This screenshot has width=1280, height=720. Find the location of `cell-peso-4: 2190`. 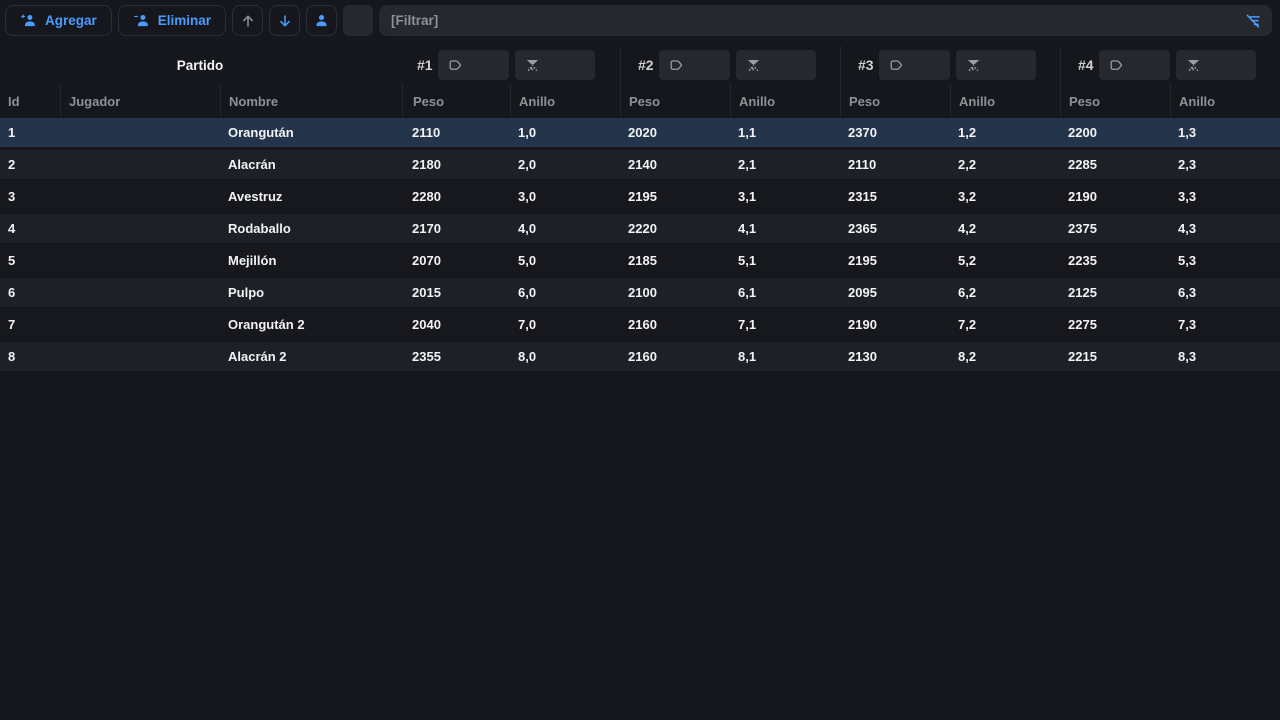

cell-peso-4: 2190 is located at coordinates (1082, 196).